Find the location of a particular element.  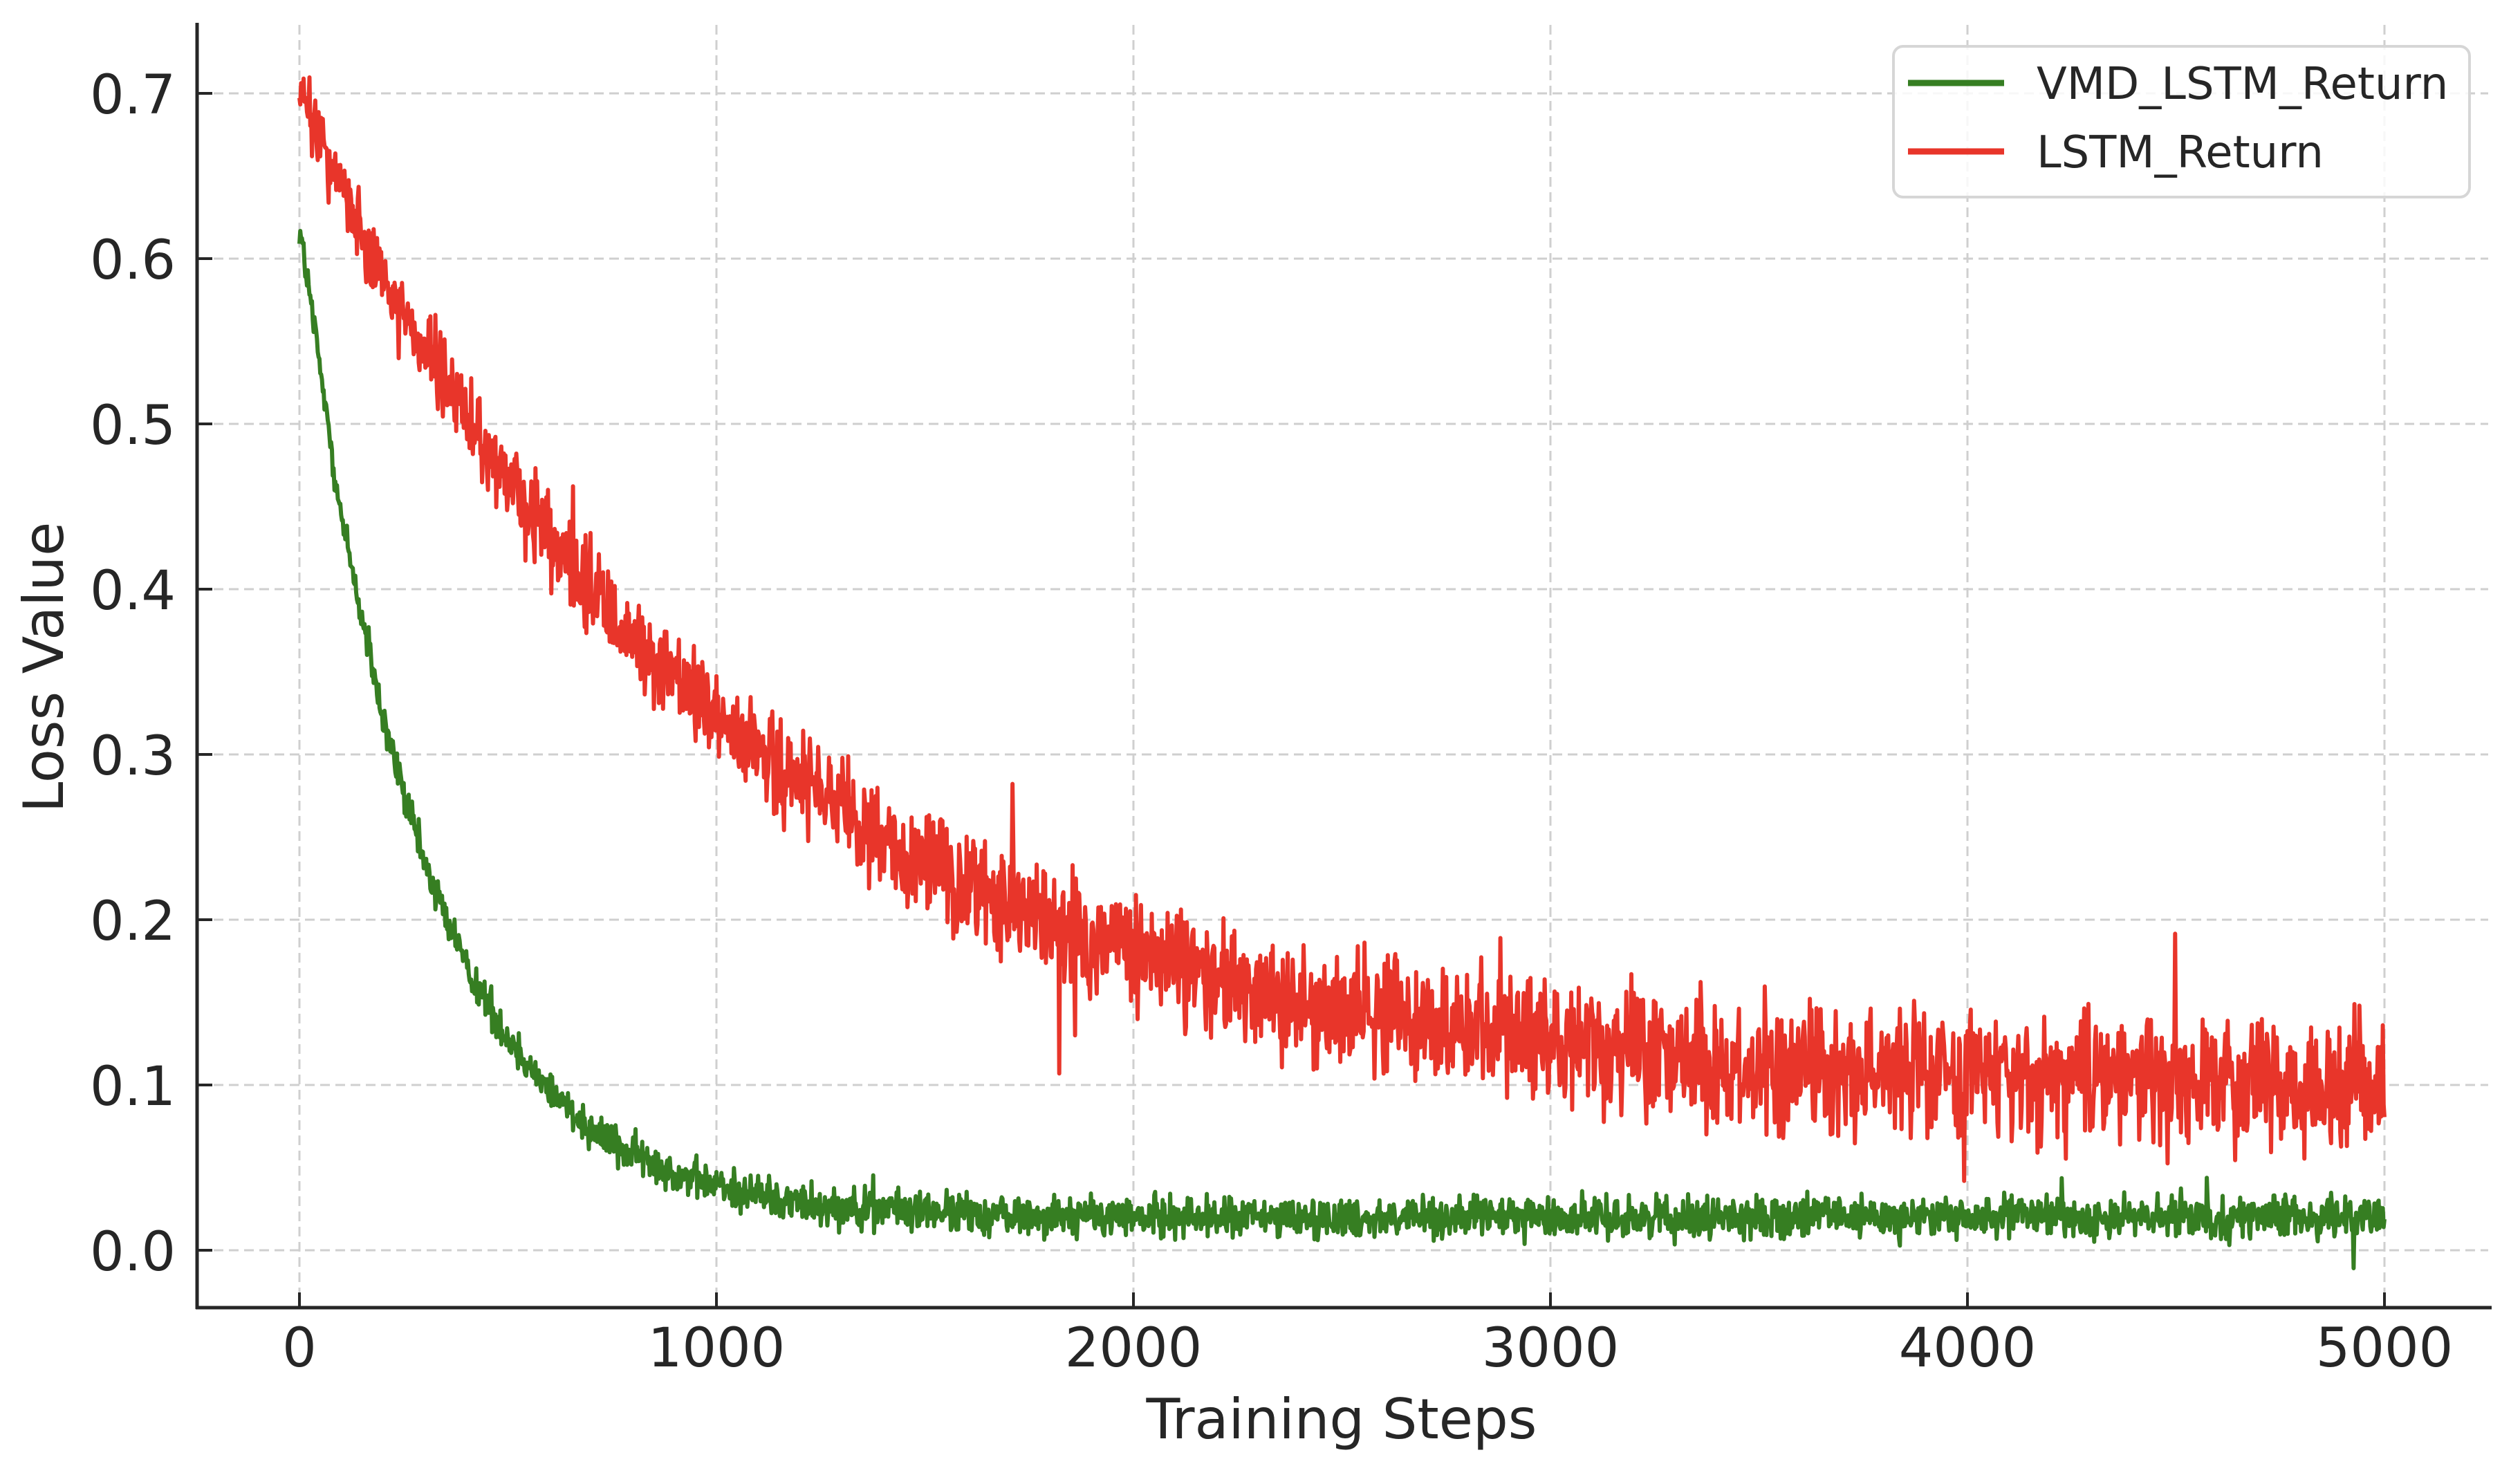

legend-frame is located at coordinates (2181, 121).